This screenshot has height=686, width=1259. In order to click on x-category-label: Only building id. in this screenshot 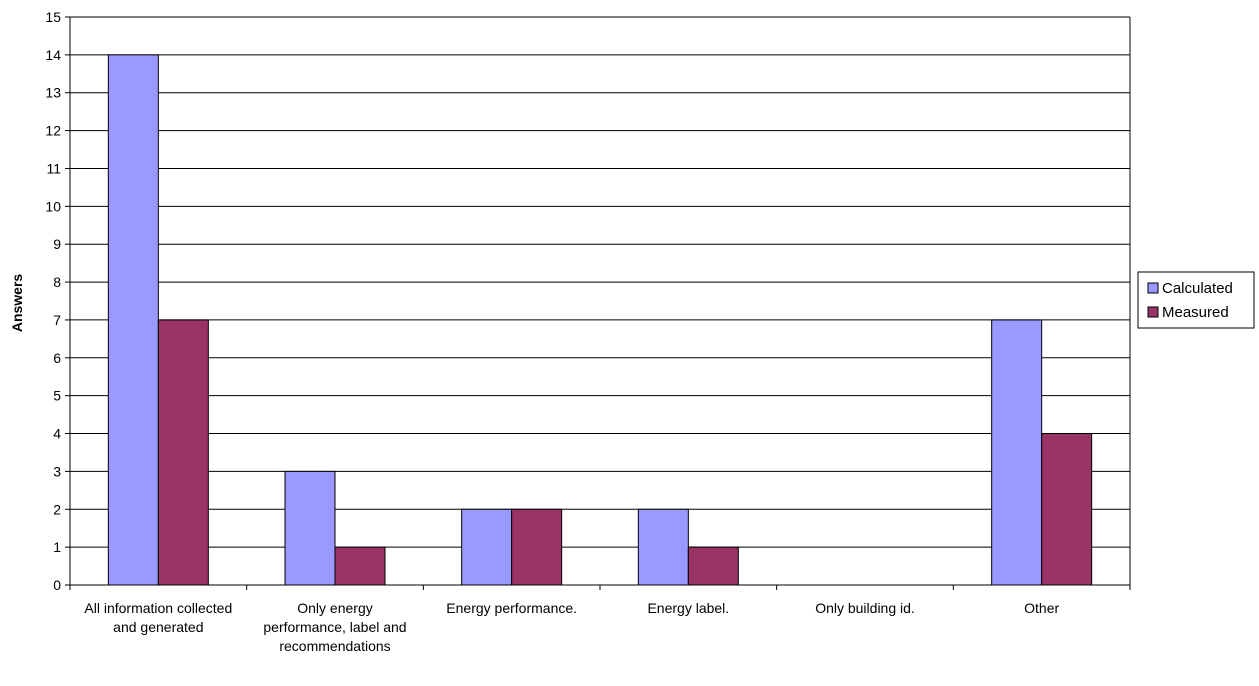, I will do `click(865, 608)`.